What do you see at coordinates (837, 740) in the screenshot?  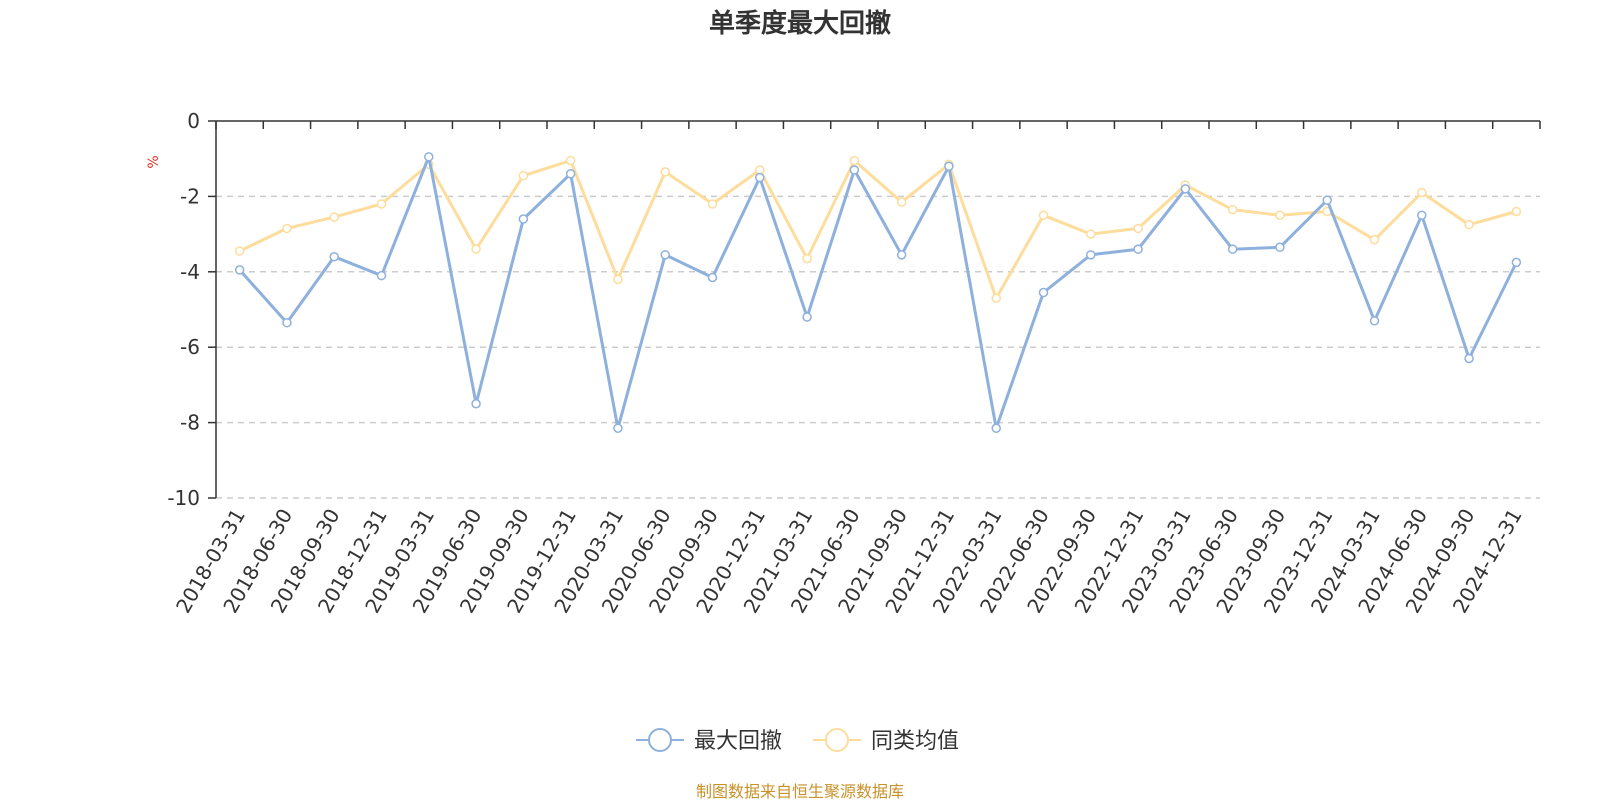 I see `legend-marker-peer-average` at bounding box center [837, 740].